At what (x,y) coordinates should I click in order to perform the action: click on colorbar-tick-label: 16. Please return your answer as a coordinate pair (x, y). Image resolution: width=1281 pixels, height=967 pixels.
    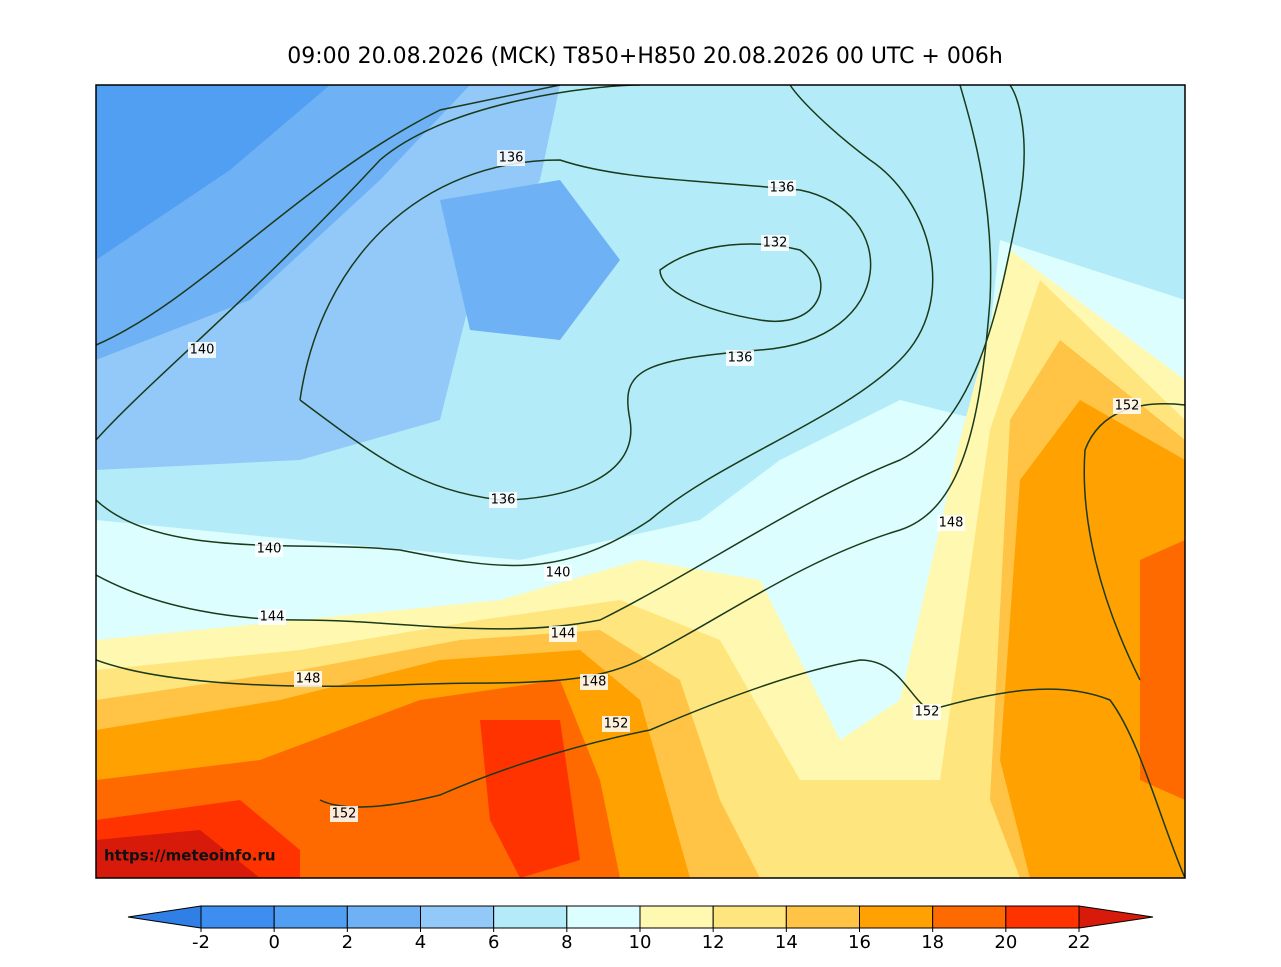
    Looking at the image, I should click on (859, 942).